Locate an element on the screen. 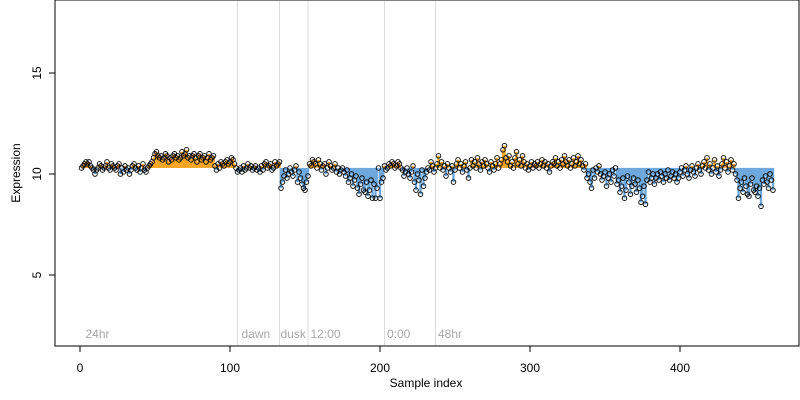 The height and width of the screenshot is (400, 800). annotation-4: 0:00 is located at coordinates (399, 334).